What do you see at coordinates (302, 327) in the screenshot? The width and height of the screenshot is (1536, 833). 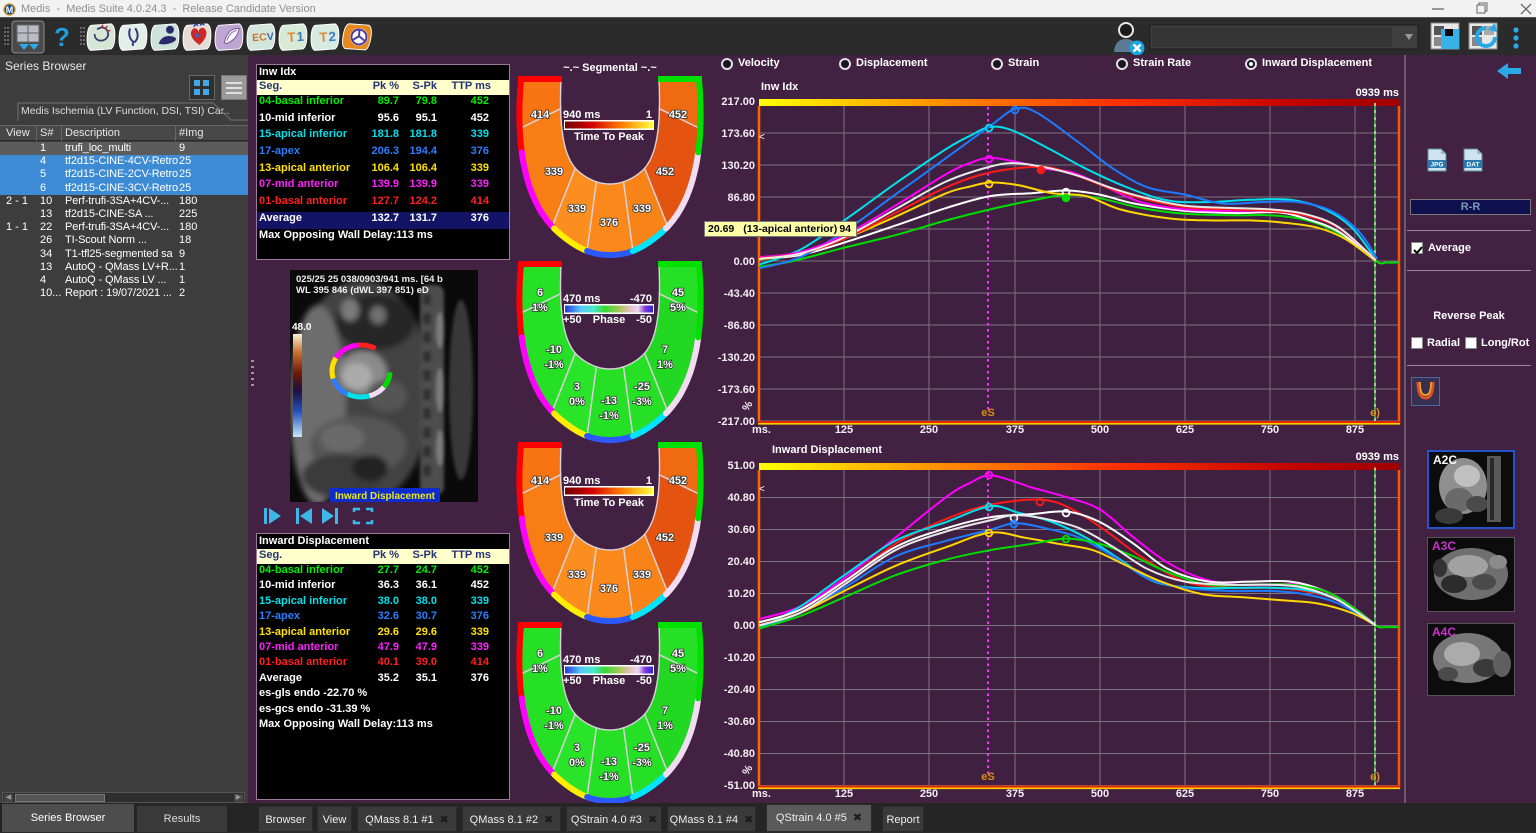 I see `svg-text: 48.0` at bounding box center [302, 327].